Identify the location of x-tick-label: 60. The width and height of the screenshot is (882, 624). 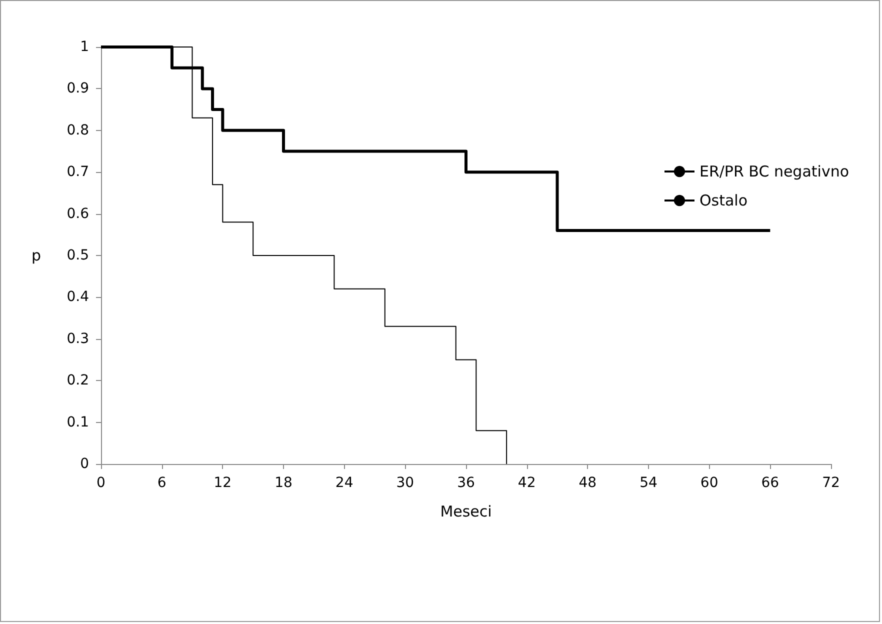
(709, 483).